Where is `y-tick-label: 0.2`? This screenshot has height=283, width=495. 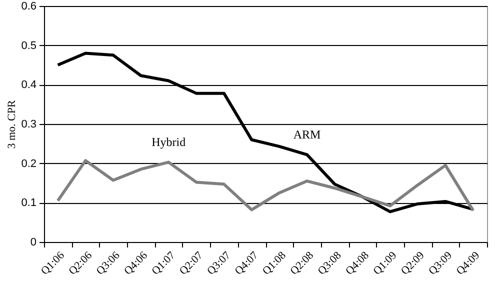 y-tick-label: 0.2 is located at coordinates (28, 164).